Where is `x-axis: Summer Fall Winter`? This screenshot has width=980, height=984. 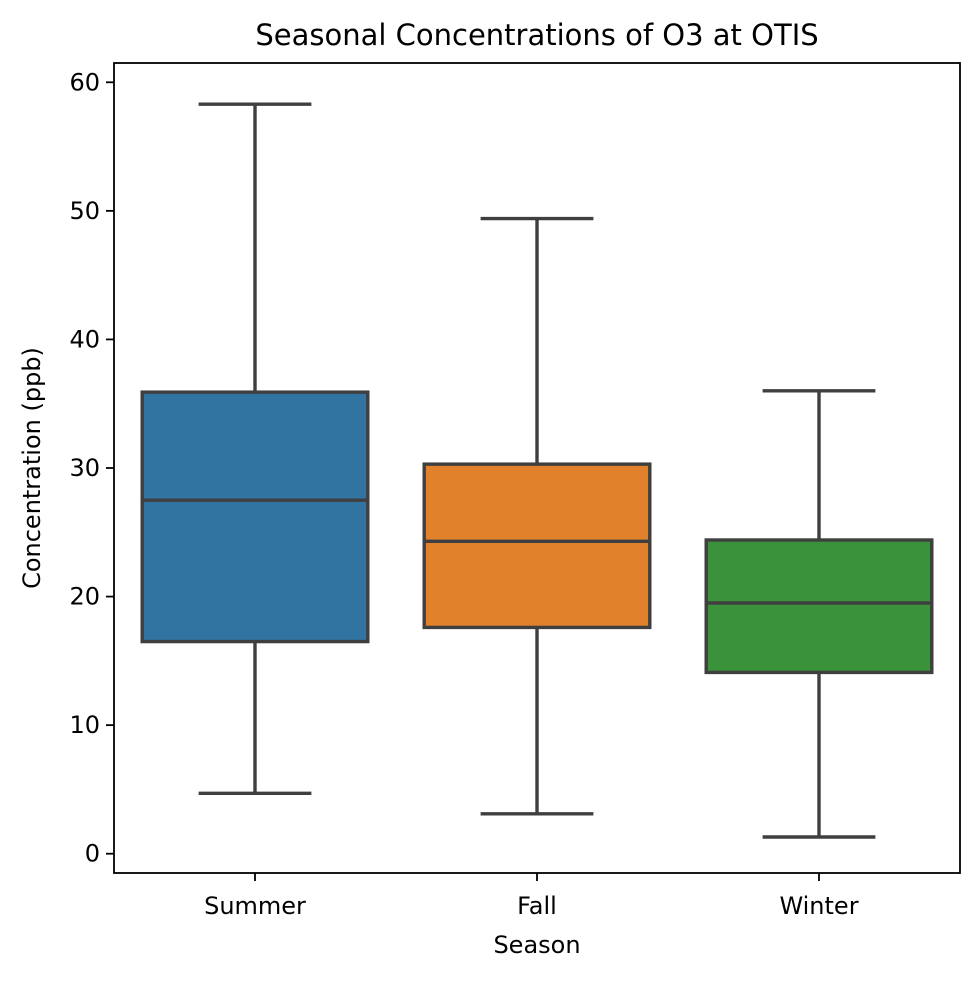
x-axis: Summer Fall Winter is located at coordinates (531, 896).